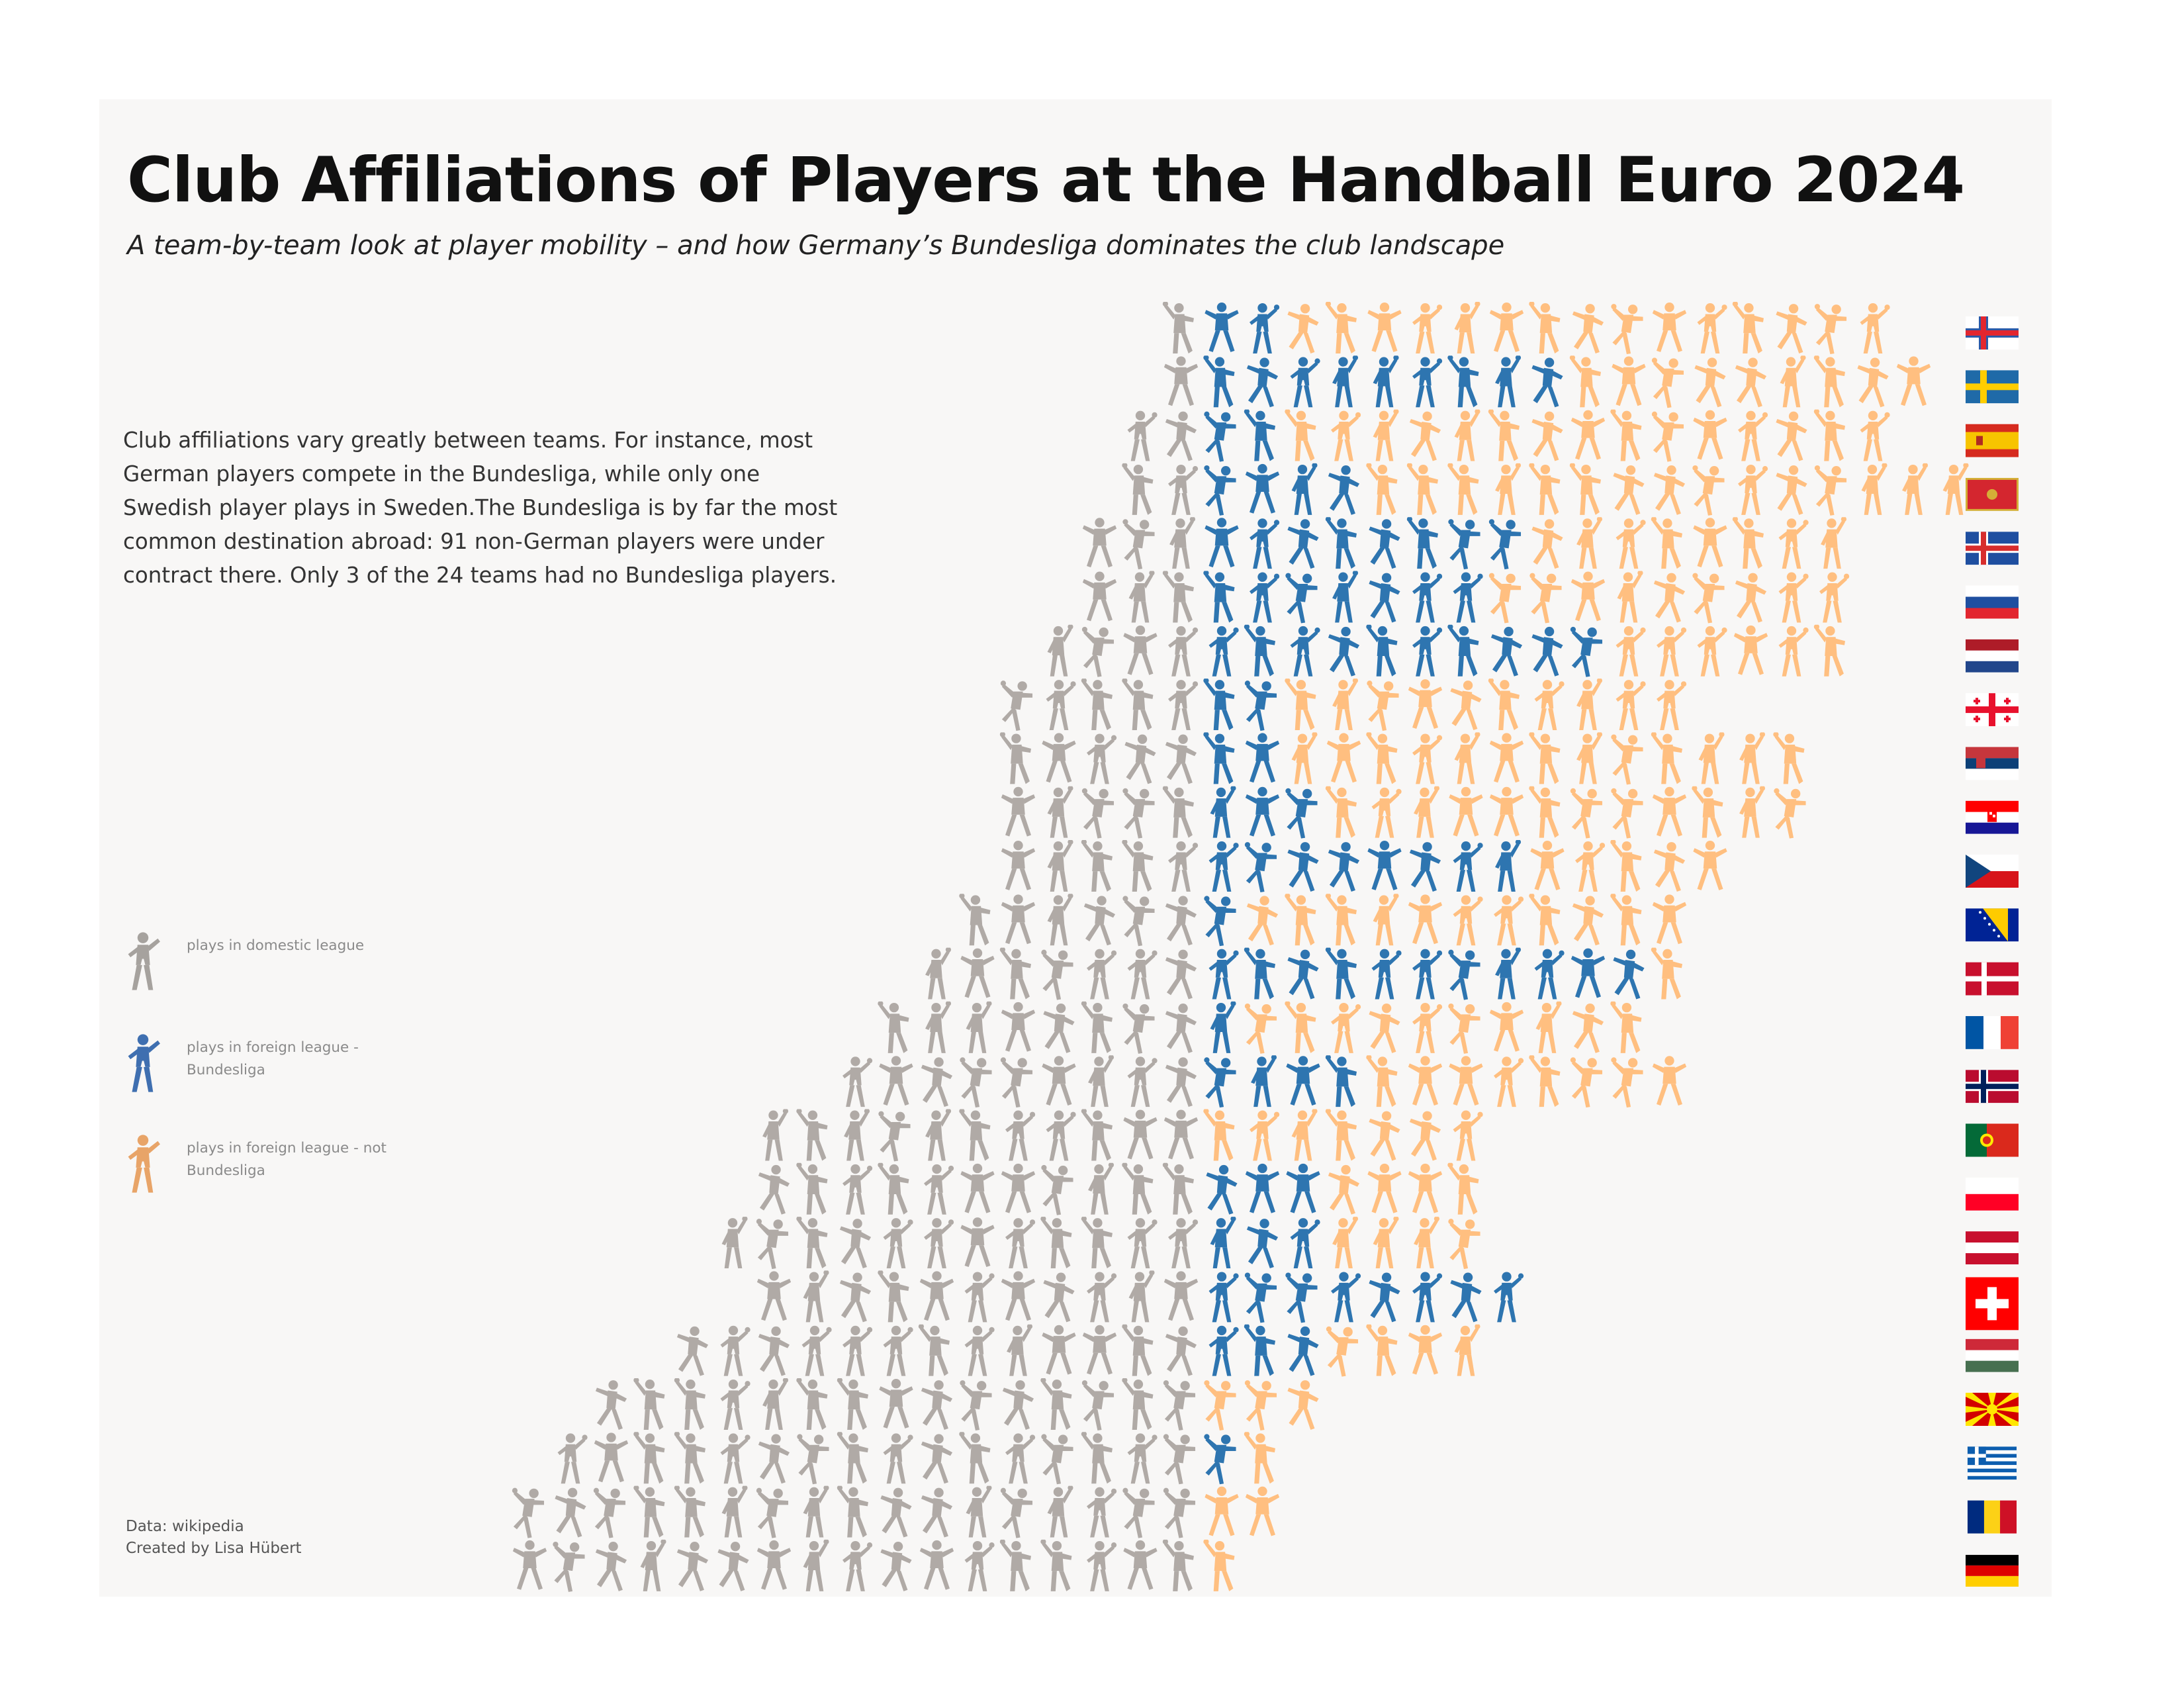 This screenshot has width=2184, height=1688. I want to click on legend-item-other: plays in foreign league - not Bundesliga, so click(275, 1166).